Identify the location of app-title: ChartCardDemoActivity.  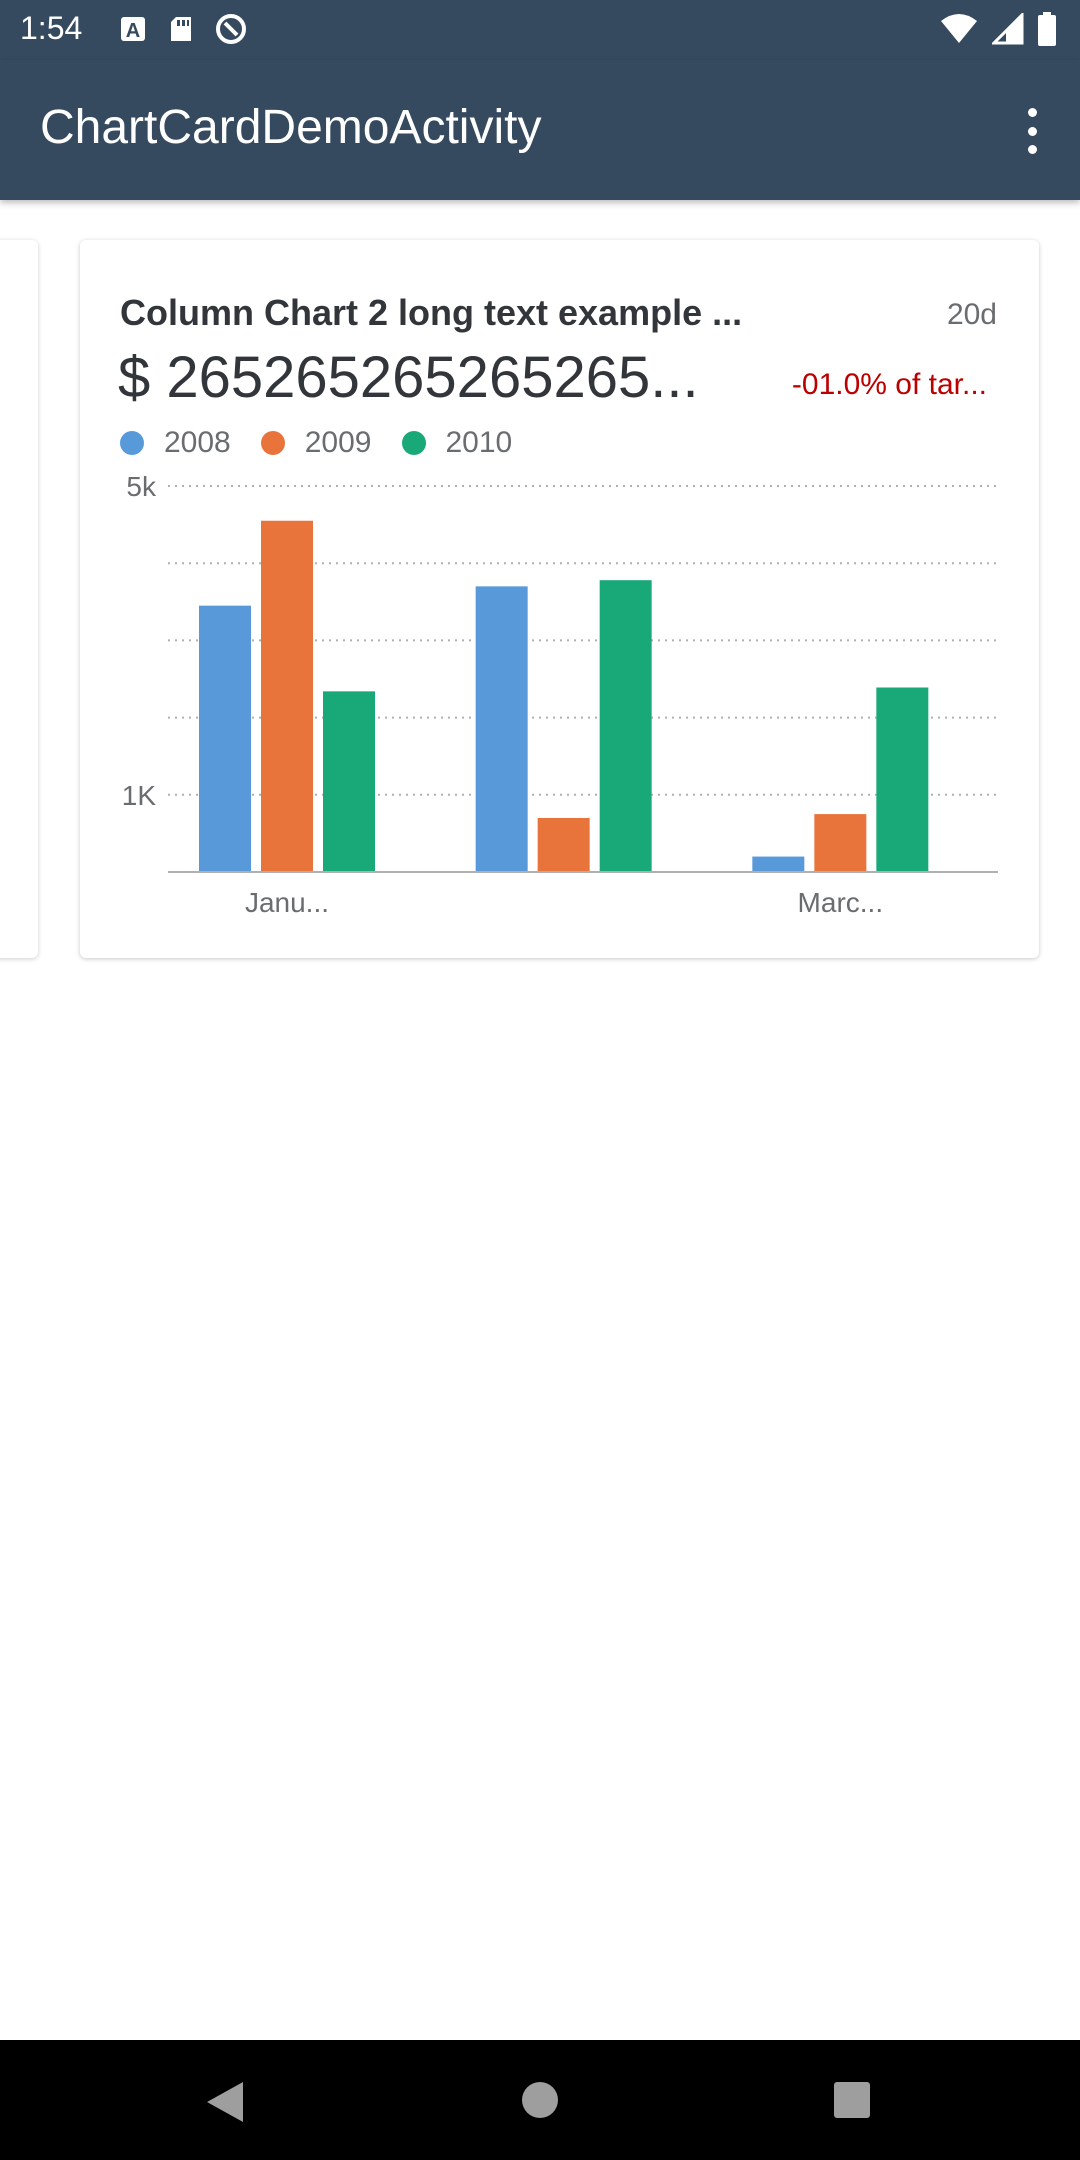
(291, 127).